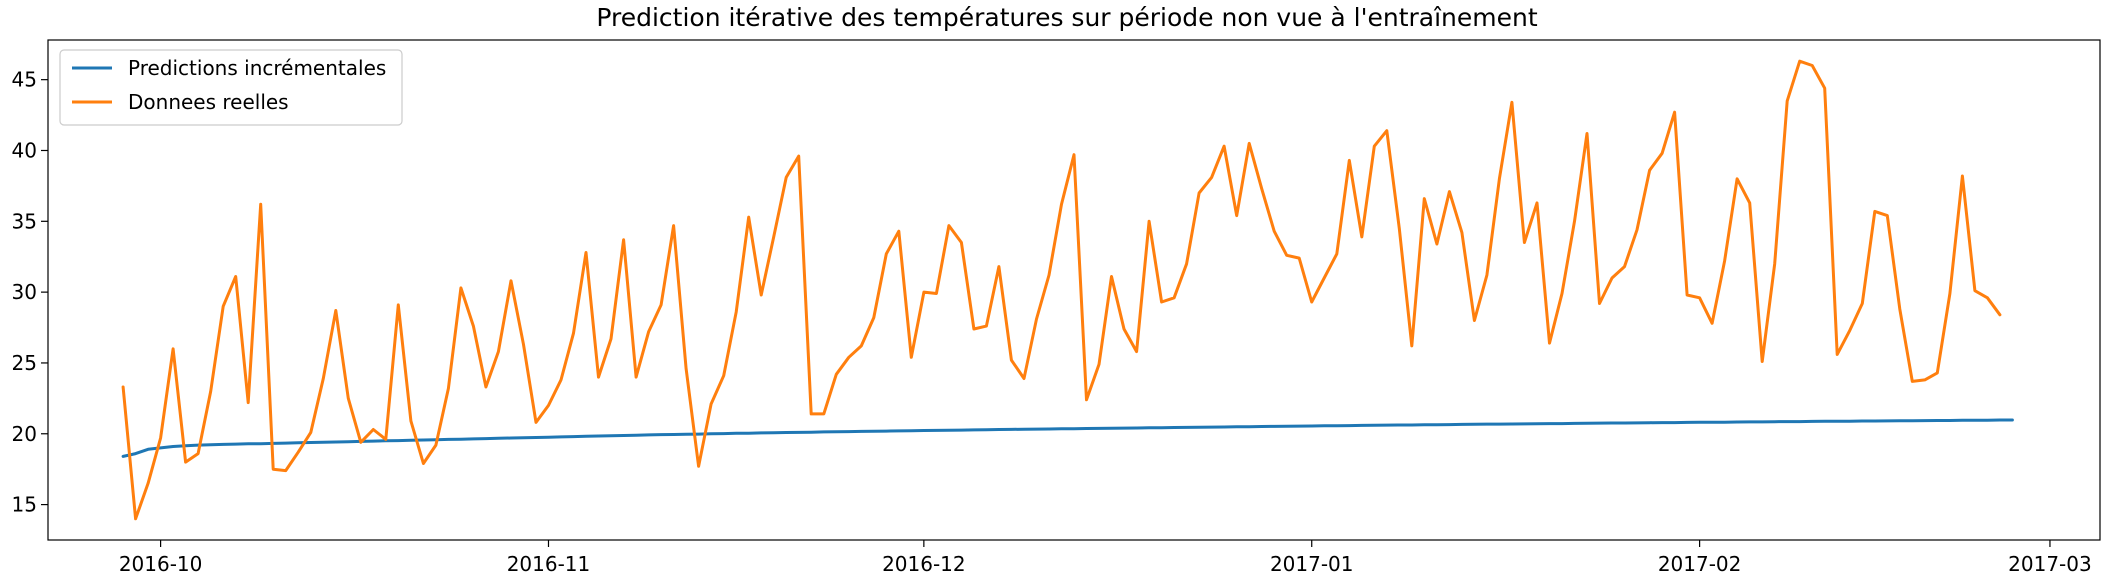 The height and width of the screenshot is (582, 2113). Describe the element at coordinates (24, 292) in the screenshot. I see `y-tick-label: 30` at that location.